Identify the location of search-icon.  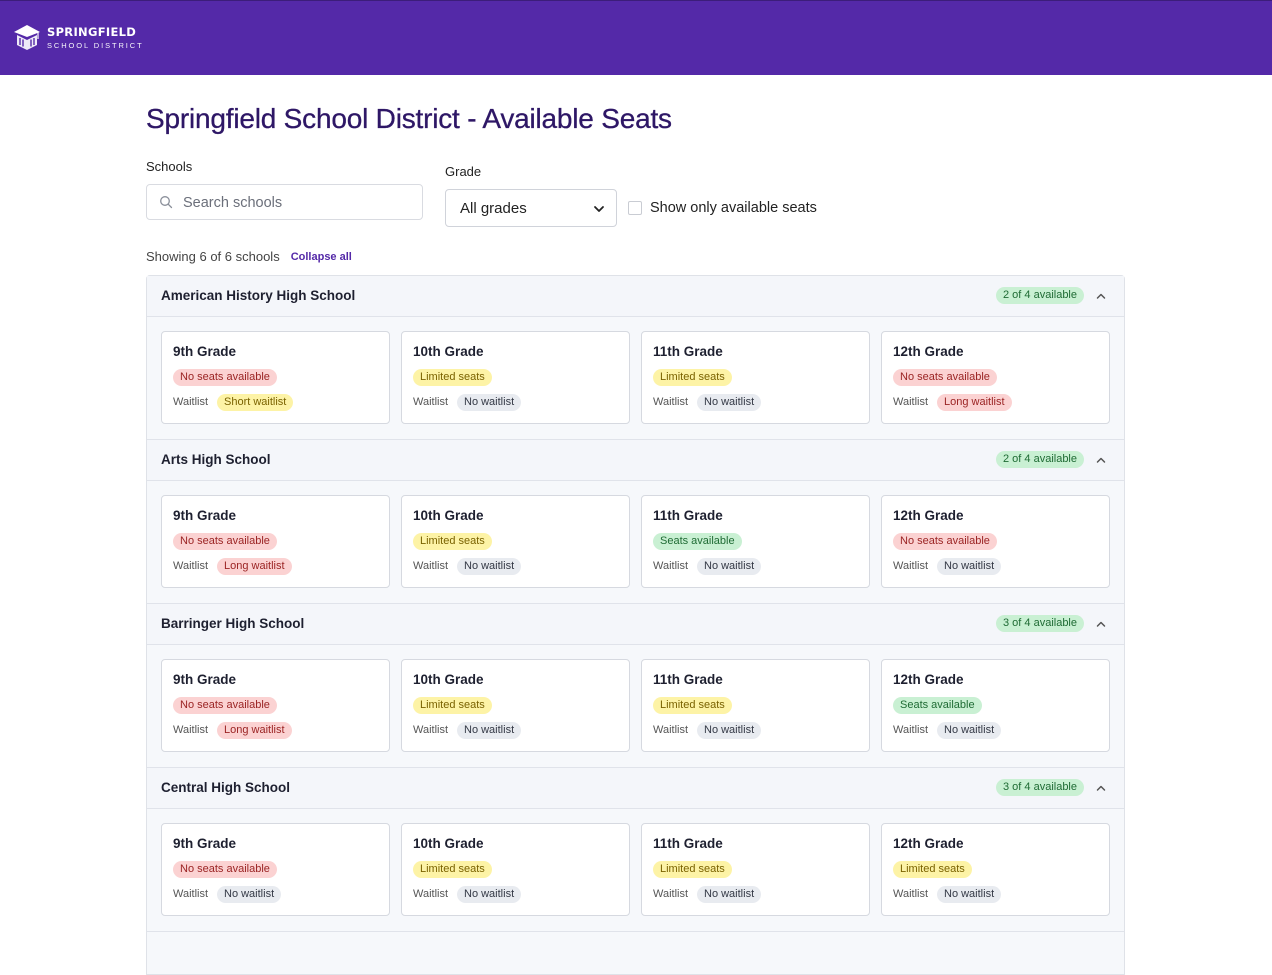
(166, 202).